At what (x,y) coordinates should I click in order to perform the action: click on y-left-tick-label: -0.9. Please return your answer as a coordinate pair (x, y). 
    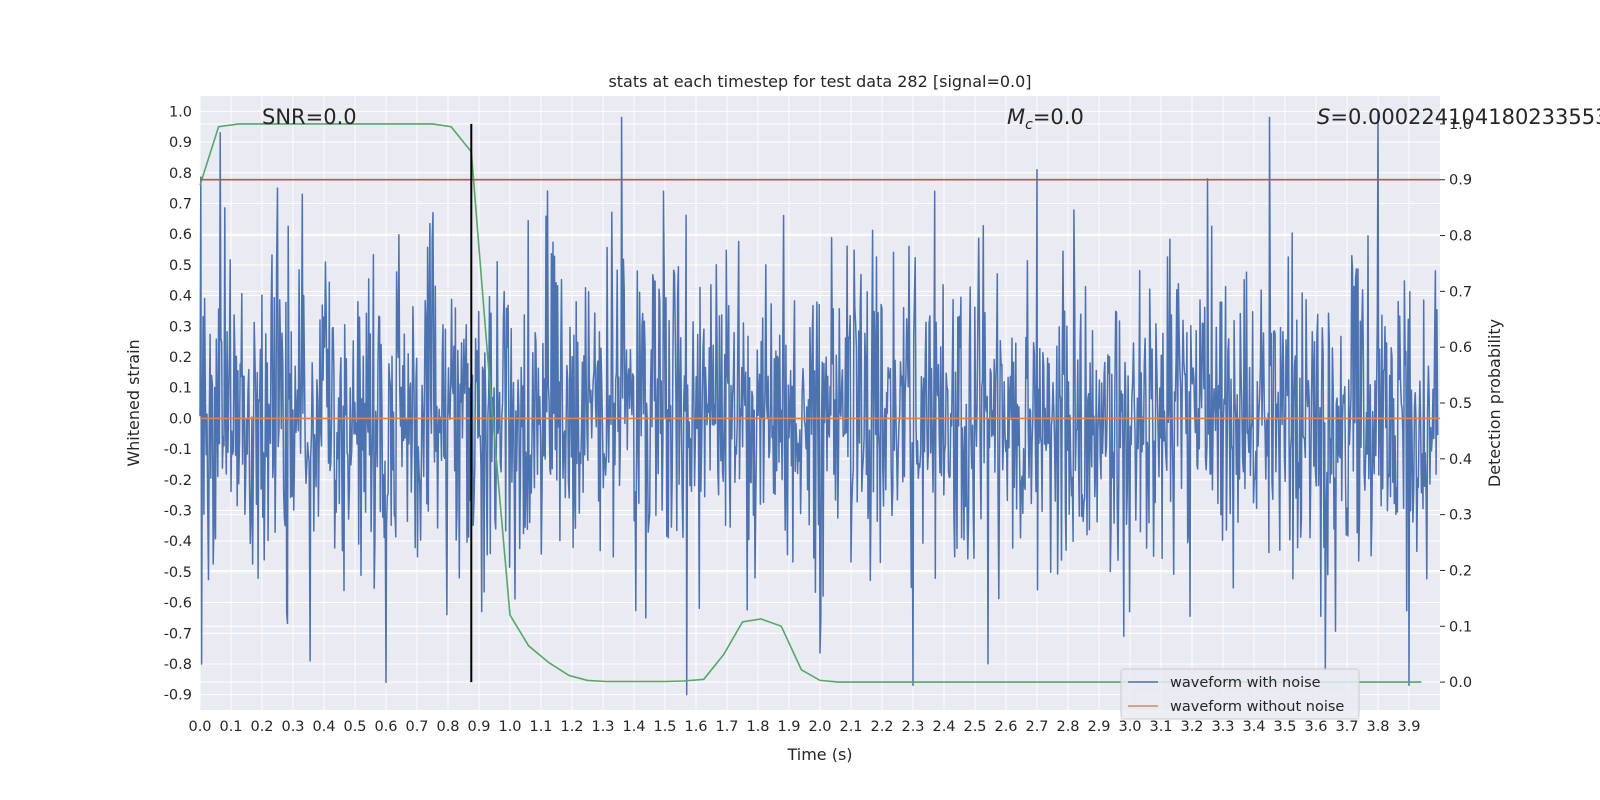
    Looking at the image, I should click on (178, 696).